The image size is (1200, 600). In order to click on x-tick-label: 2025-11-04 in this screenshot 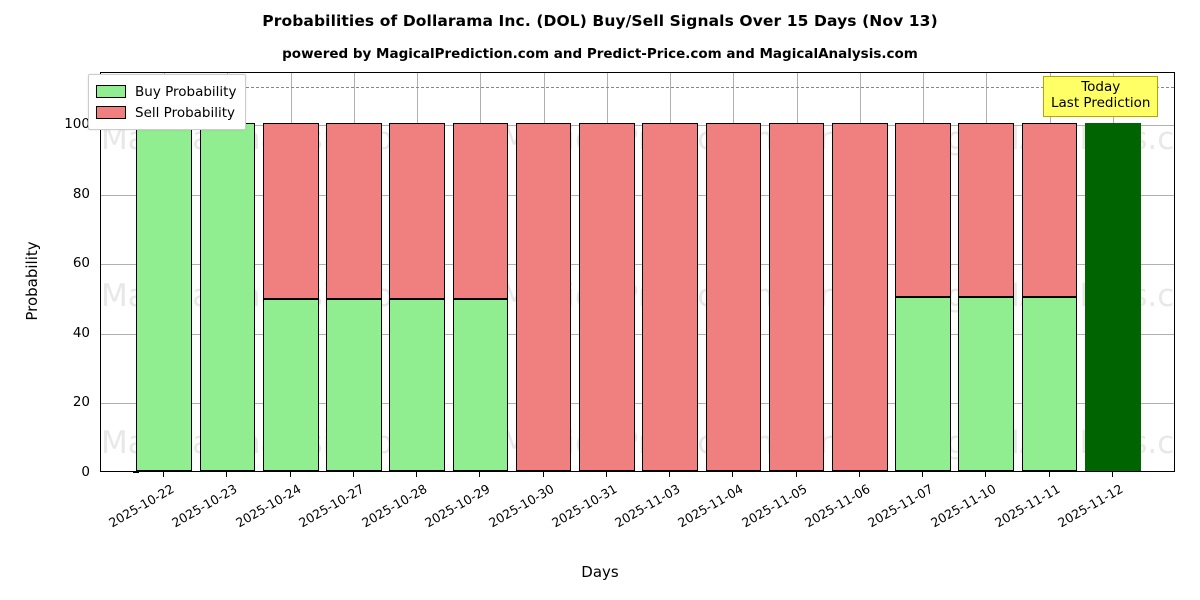, I will do `click(710, 506)`.